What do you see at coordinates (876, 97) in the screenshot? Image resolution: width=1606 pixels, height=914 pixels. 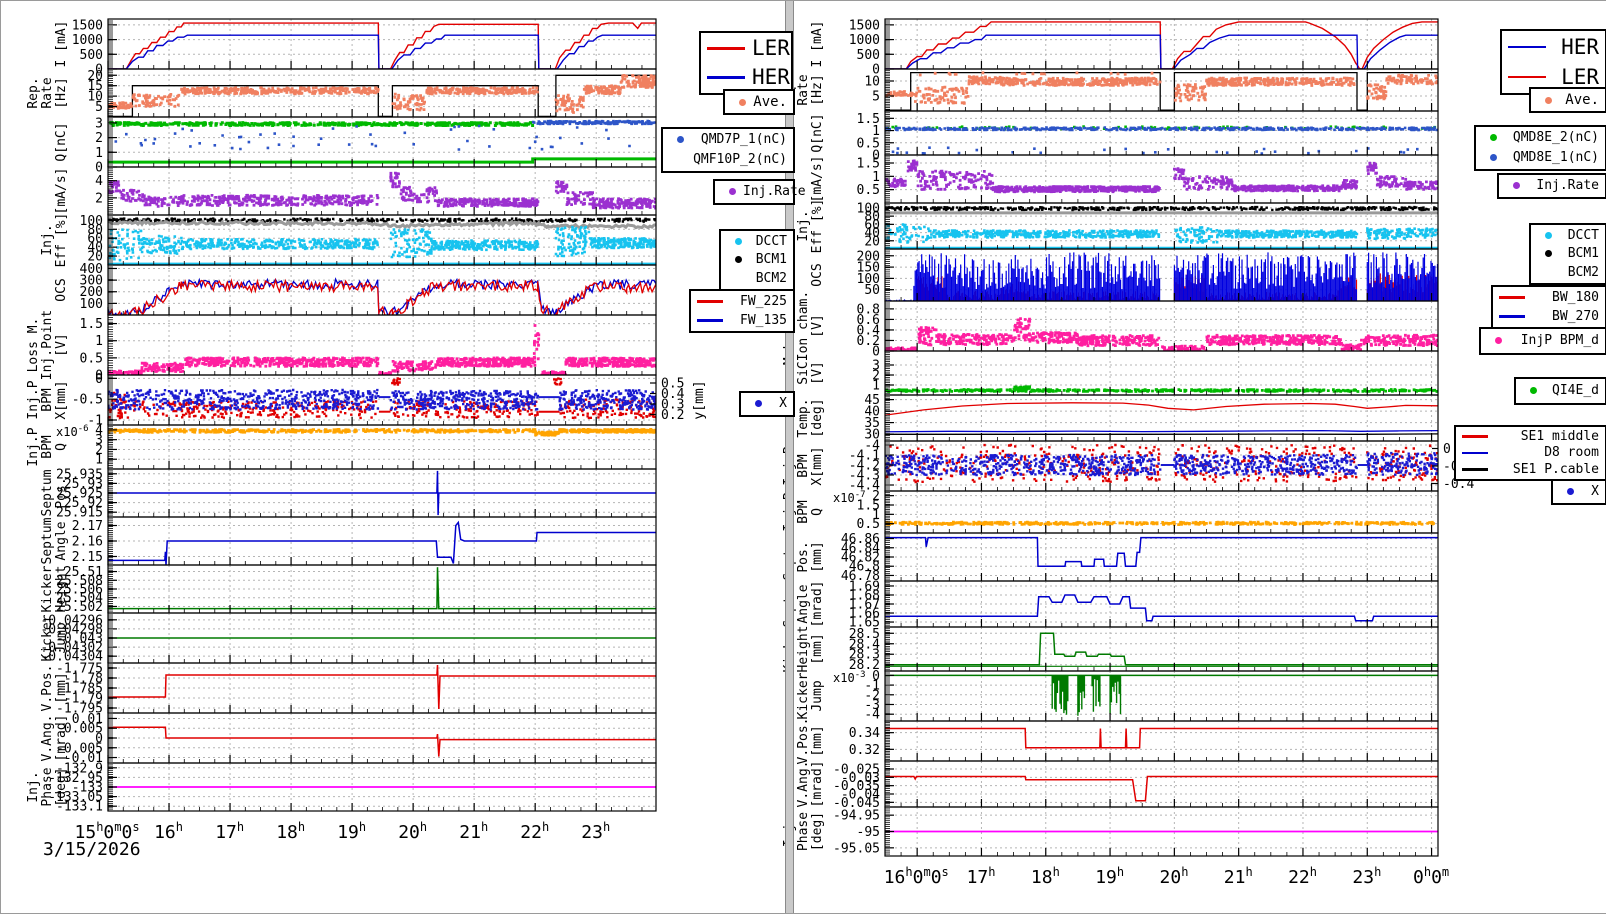 I see `svg-text: 5` at bounding box center [876, 97].